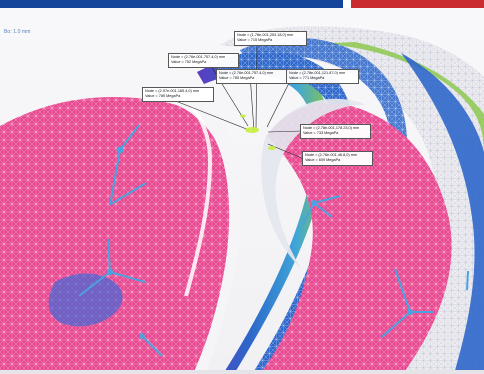 Image resolution: width=484 pixels, height=374 pixels. Describe the element at coordinates (17, 32) in the screenshot. I see `corner-readout: Bo: 1.0 mm` at that location.